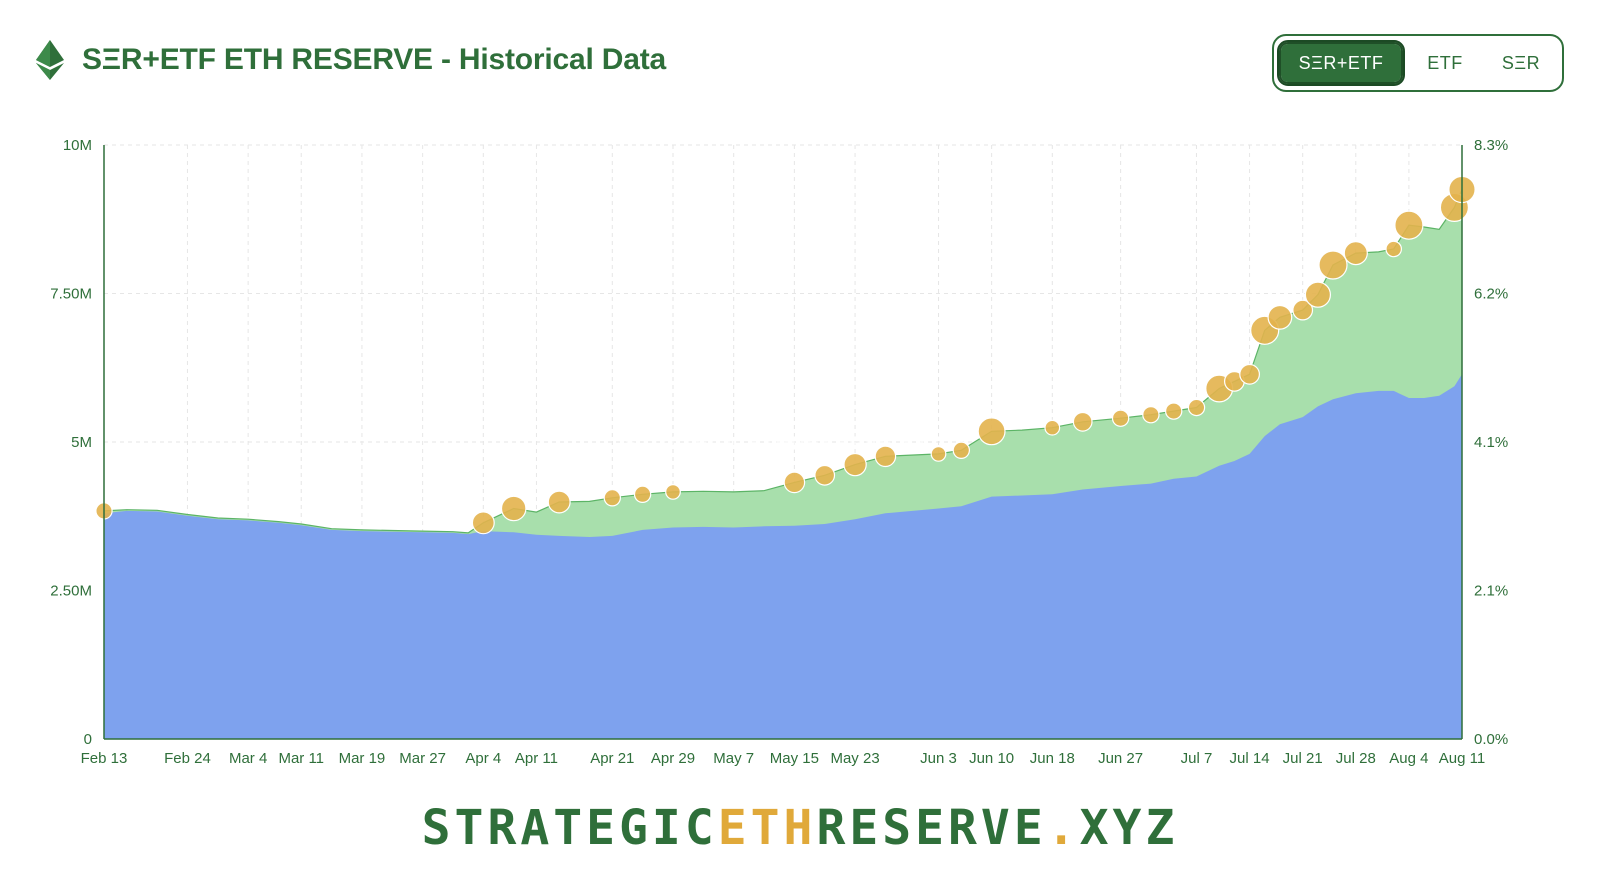 The height and width of the screenshot is (875, 1600). What do you see at coordinates (1356, 758) in the screenshot?
I see `x-tick-label: Jul 28` at bounding box center [1356, 758].